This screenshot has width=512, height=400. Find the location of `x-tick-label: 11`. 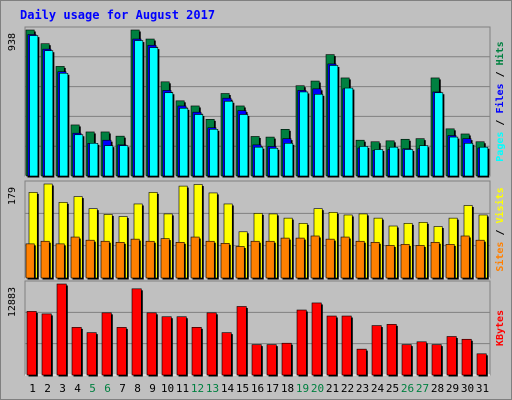

x-tick-label: 11 is located at coordinates (182, 388).